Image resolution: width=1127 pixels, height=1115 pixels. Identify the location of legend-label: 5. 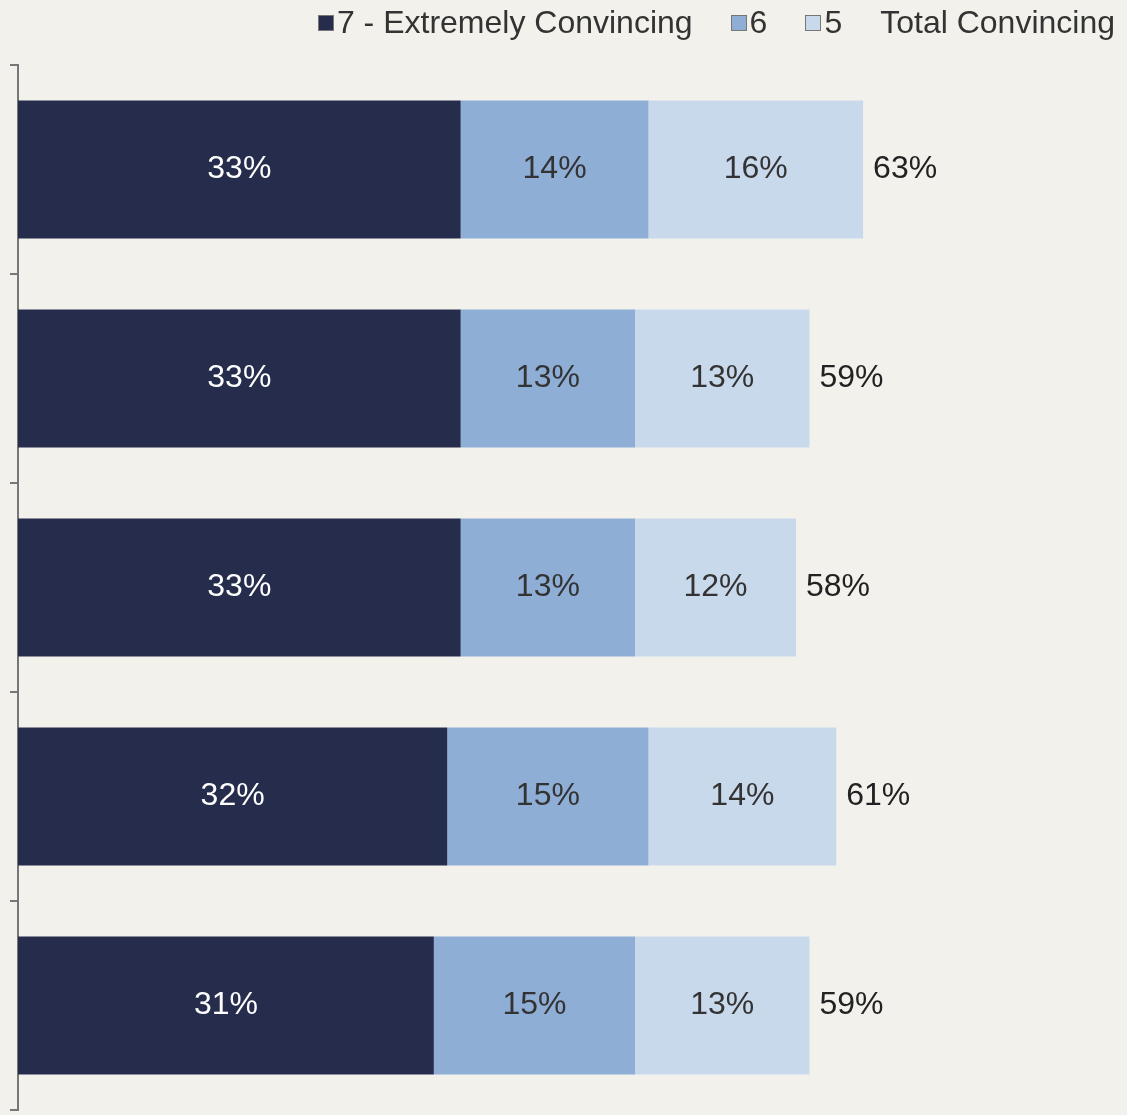
(833, 22).